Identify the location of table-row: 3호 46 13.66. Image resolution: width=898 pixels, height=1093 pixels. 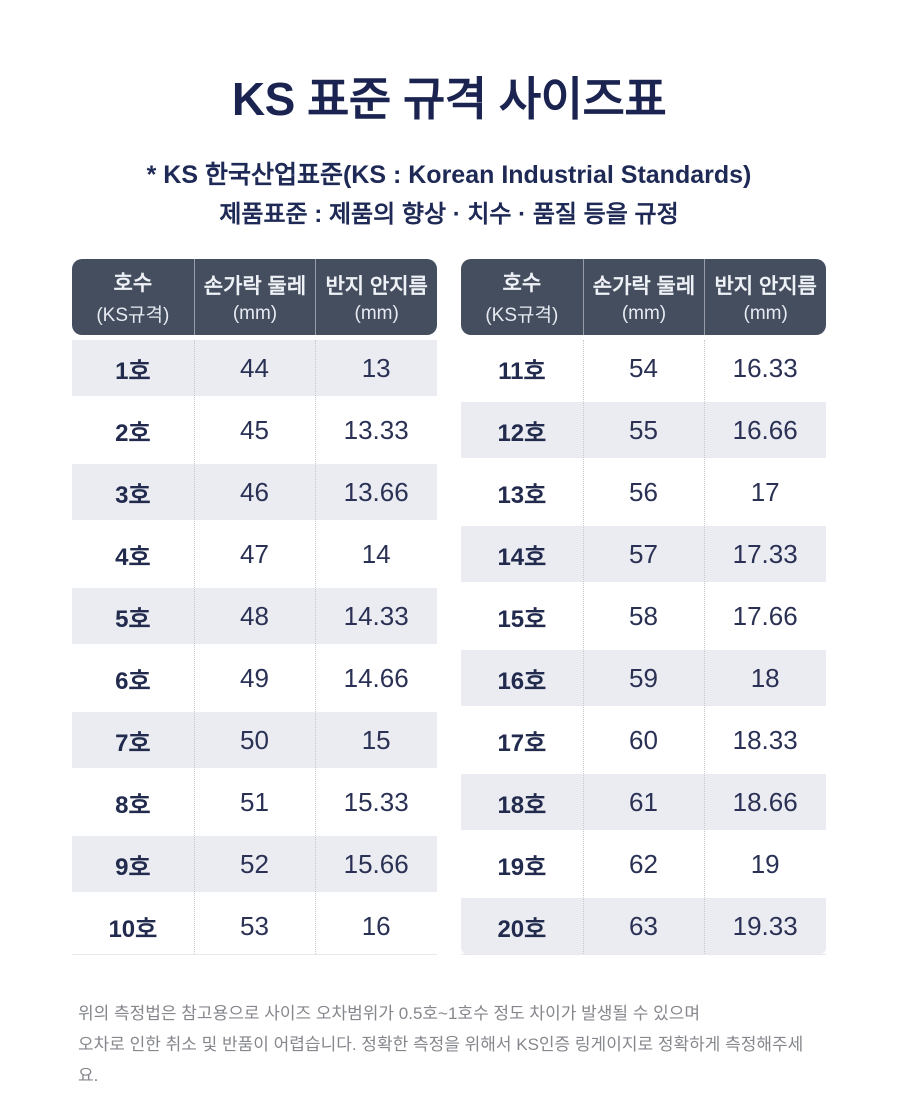
(254, 492).